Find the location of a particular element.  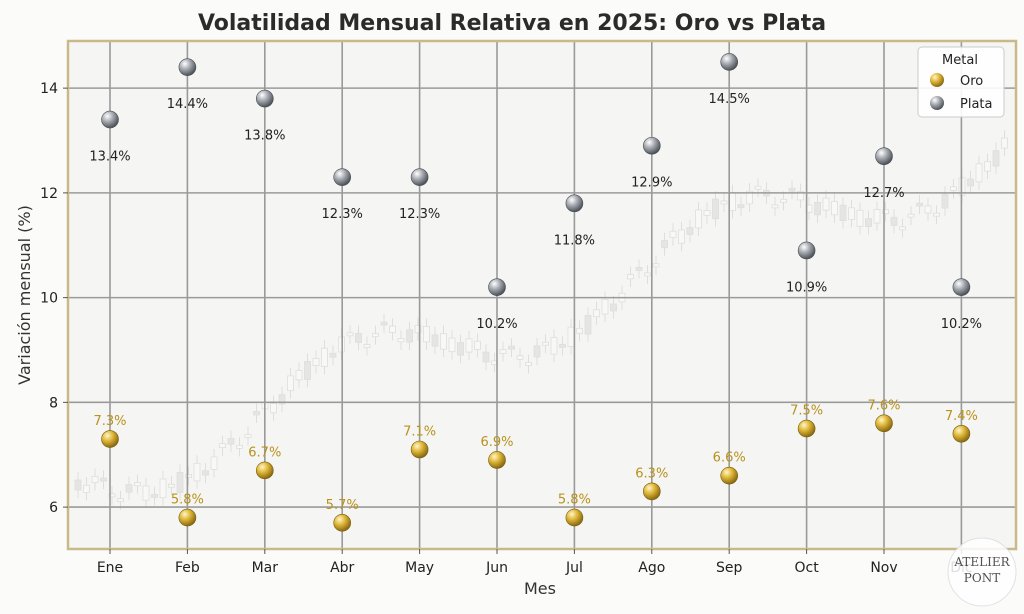

data-label-oro: 6.9% is located at coordinates (496, 442).